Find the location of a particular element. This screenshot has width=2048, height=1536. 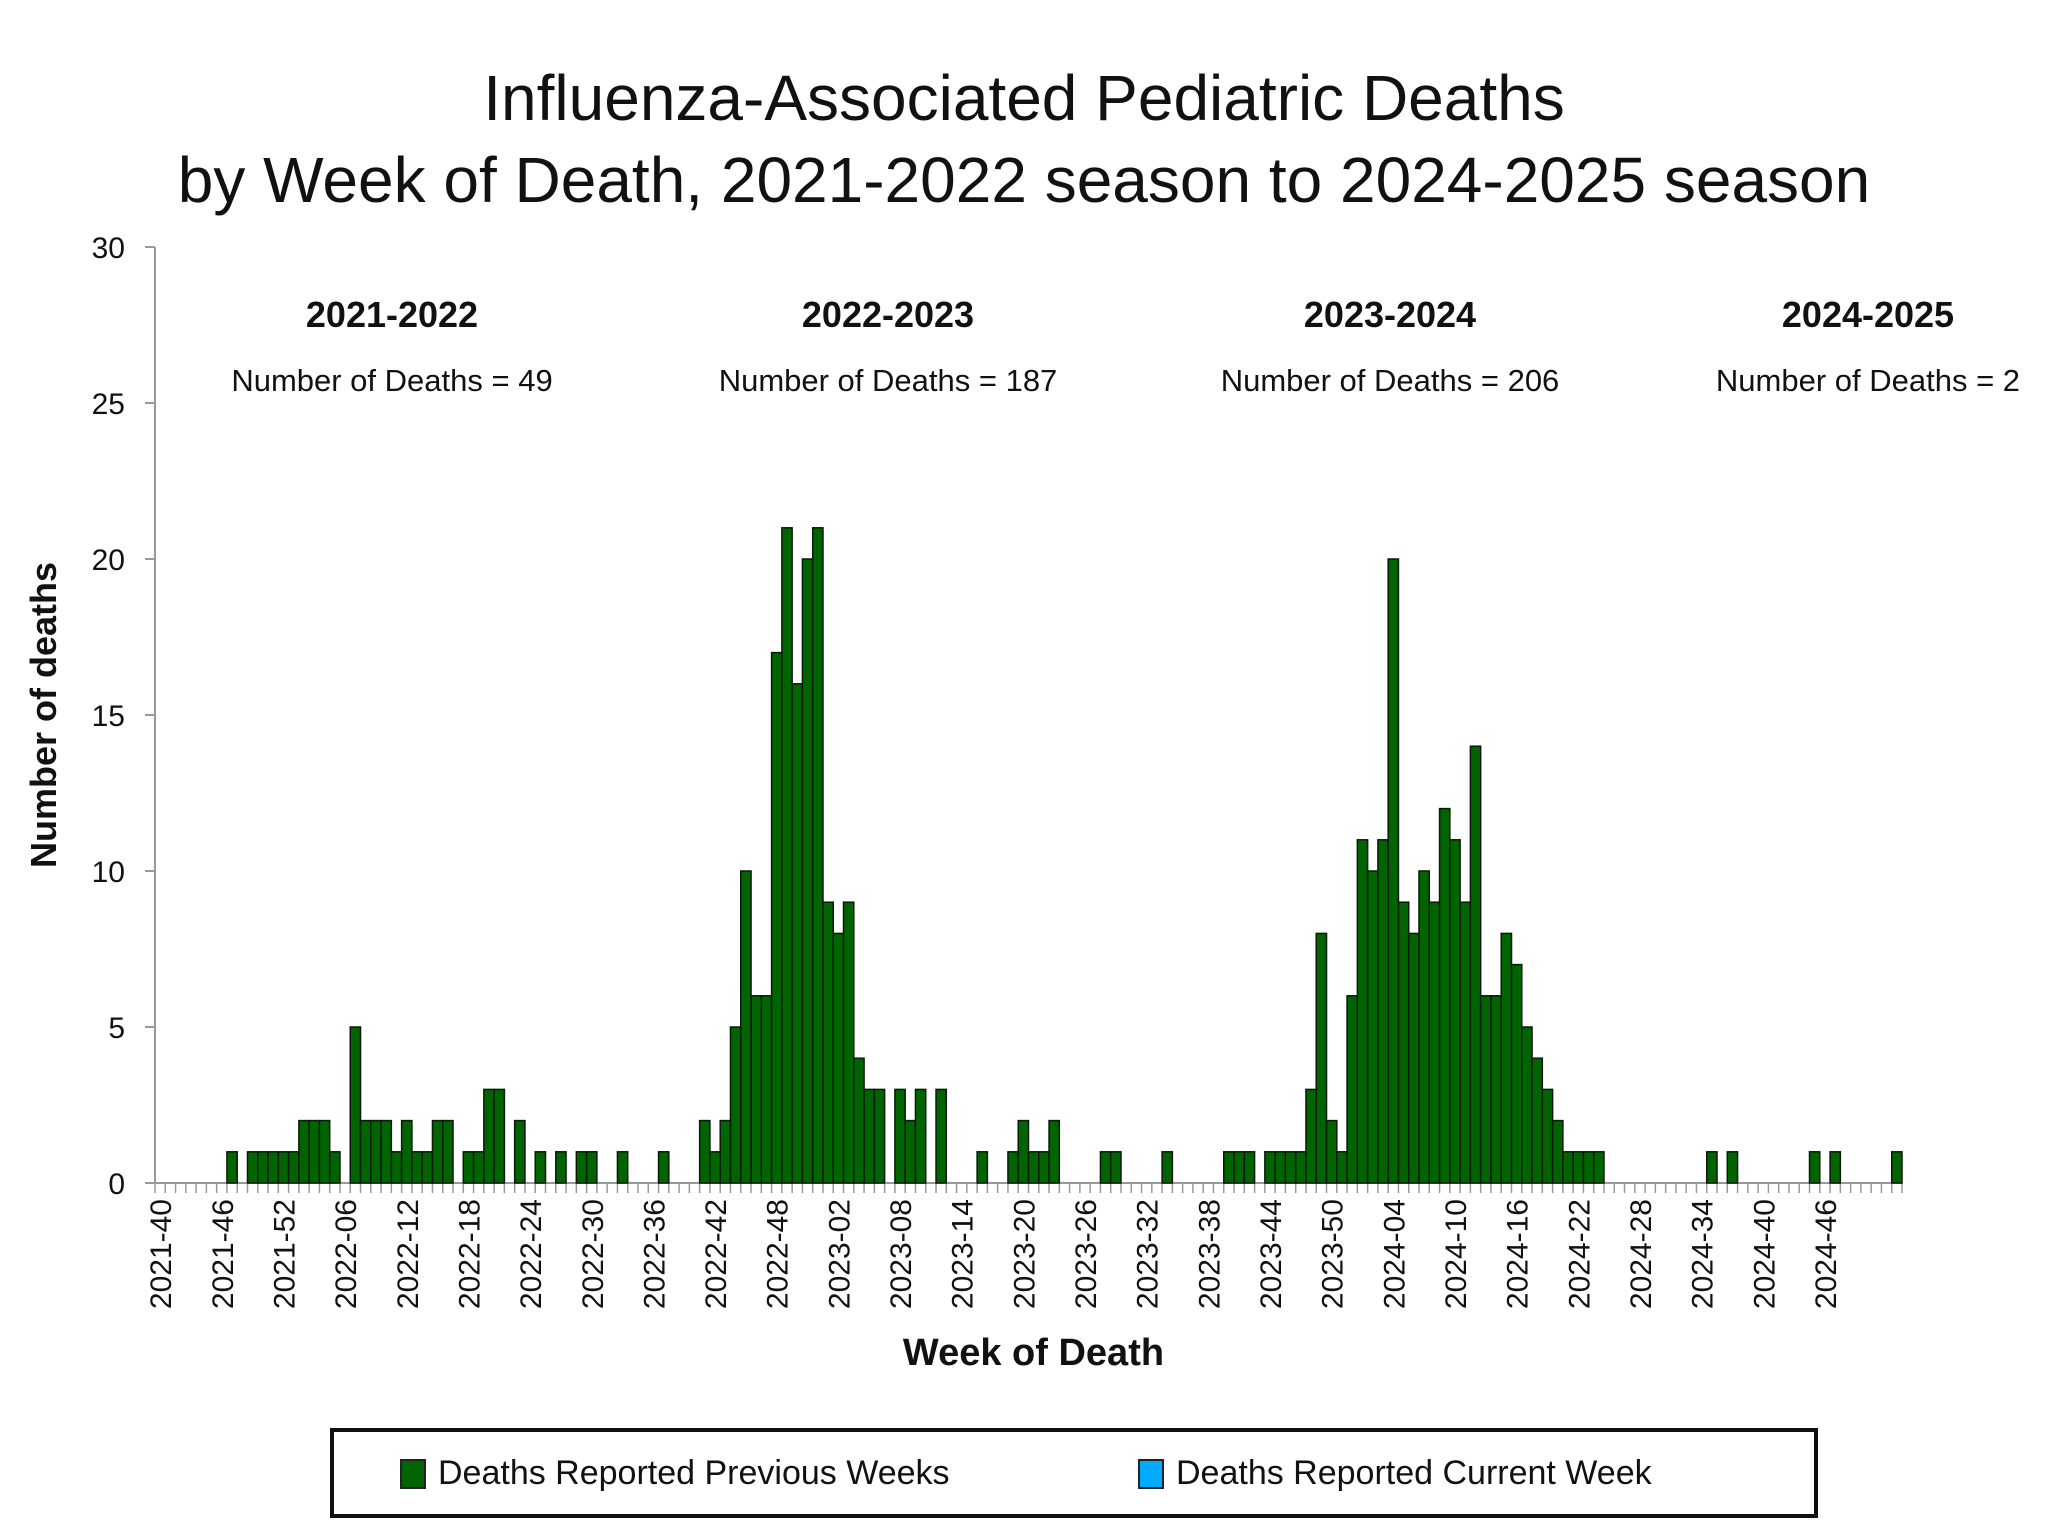

y-tick-label: 25 is located at coordinates (108, 404).